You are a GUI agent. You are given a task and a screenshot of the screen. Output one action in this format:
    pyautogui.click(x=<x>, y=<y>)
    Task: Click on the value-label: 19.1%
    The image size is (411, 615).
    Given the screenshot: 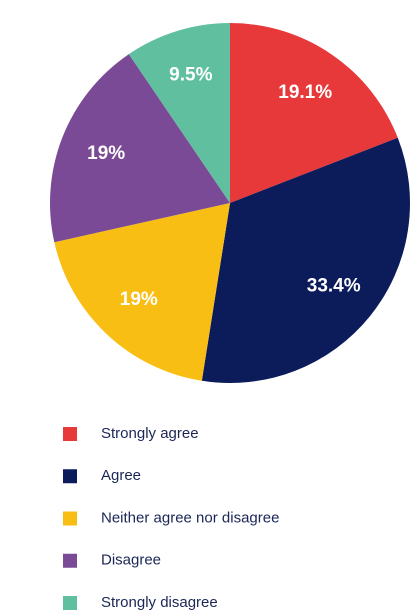 What is the action you would take?
    pyautogui.click(x=305, y=92)
    